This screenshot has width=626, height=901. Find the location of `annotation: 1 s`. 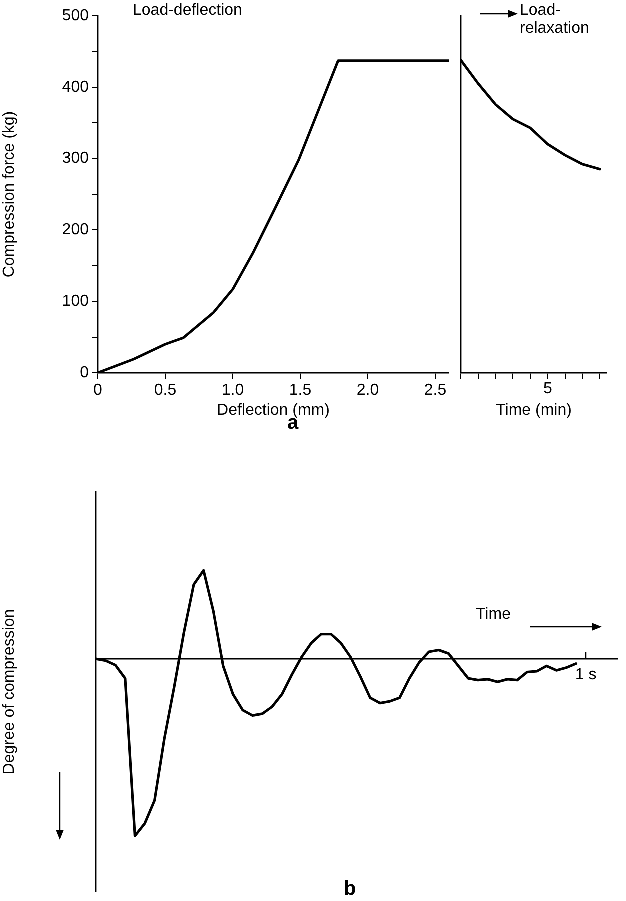

annotation: 1 s is located at coordinates (586, 675).